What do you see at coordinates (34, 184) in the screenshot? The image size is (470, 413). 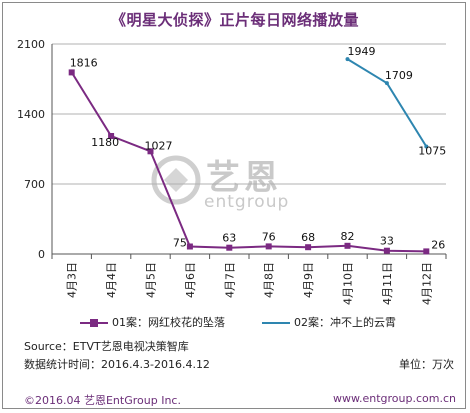 I see `y-tick-label: 700` at bounding box center [34, 184].